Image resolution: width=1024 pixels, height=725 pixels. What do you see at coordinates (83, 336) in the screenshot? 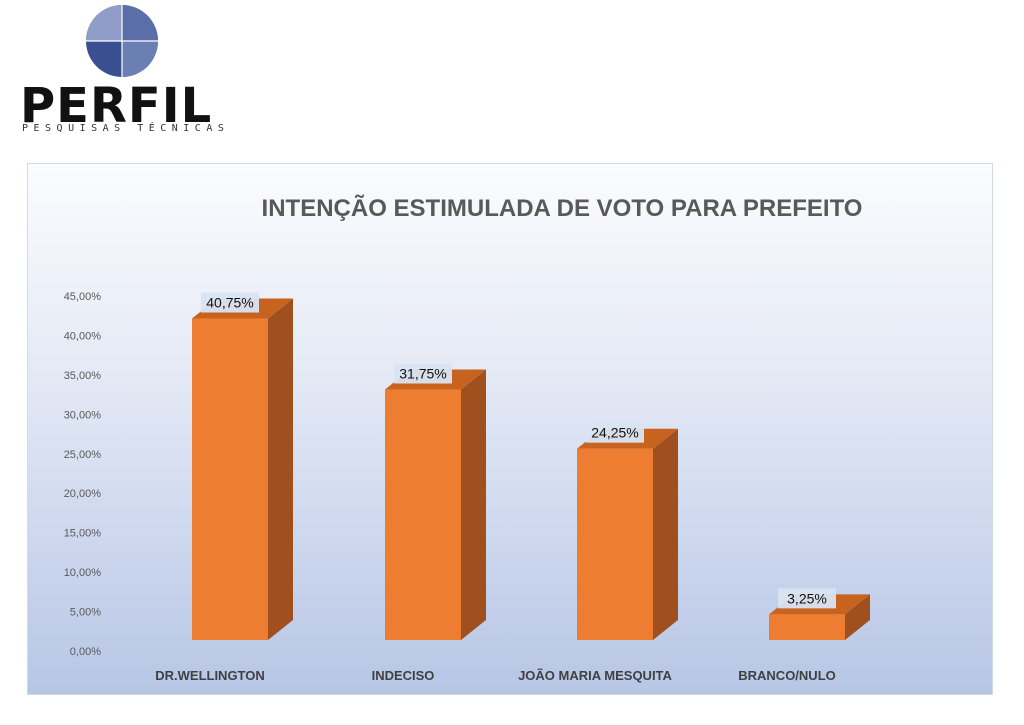
I see `y-tick-label: 40,00%` at bounding box center [83, 336].